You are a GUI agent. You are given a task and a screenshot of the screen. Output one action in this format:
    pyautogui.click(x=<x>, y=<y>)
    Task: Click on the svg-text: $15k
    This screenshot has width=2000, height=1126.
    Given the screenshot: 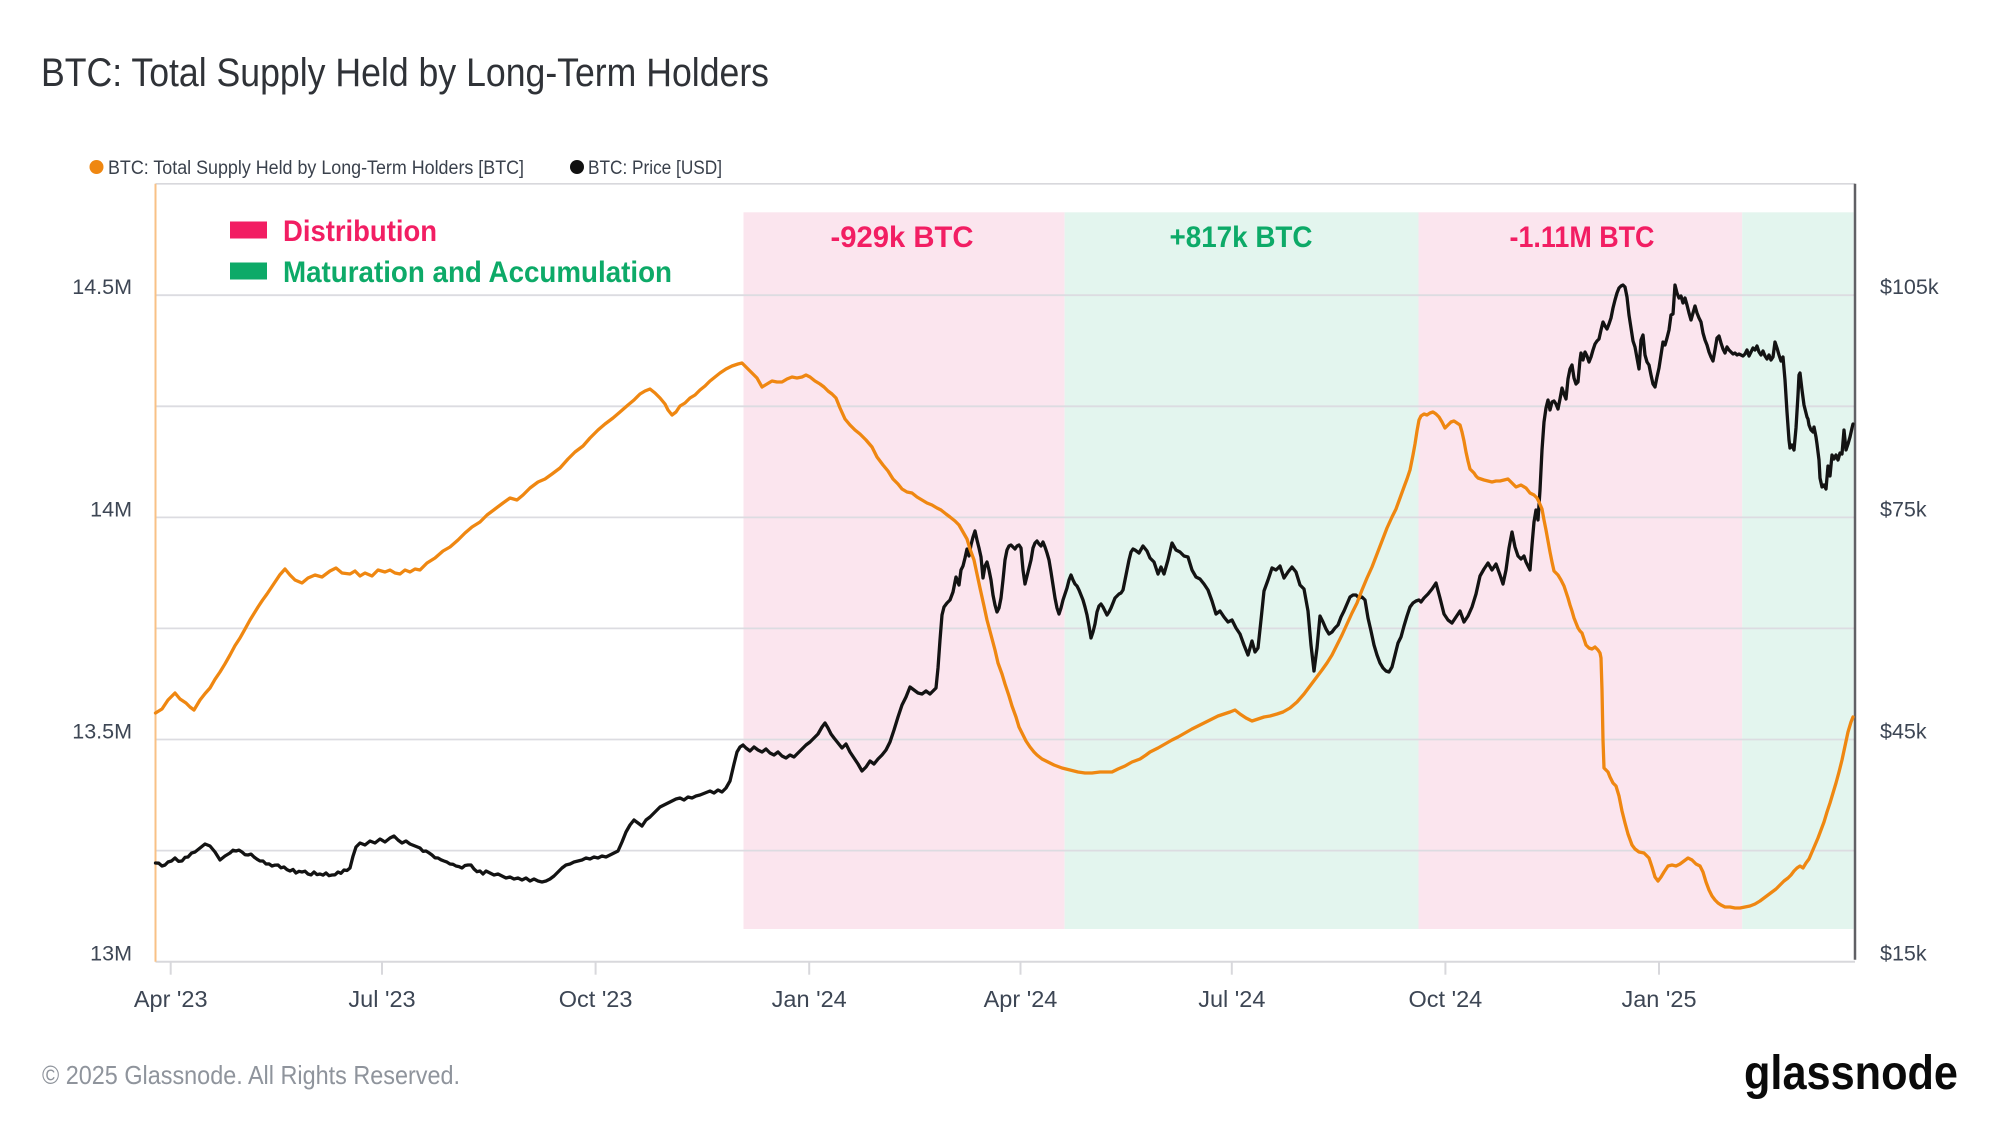 What is the action you would take?
    pyautogui.click(x=1903, y=954)
    